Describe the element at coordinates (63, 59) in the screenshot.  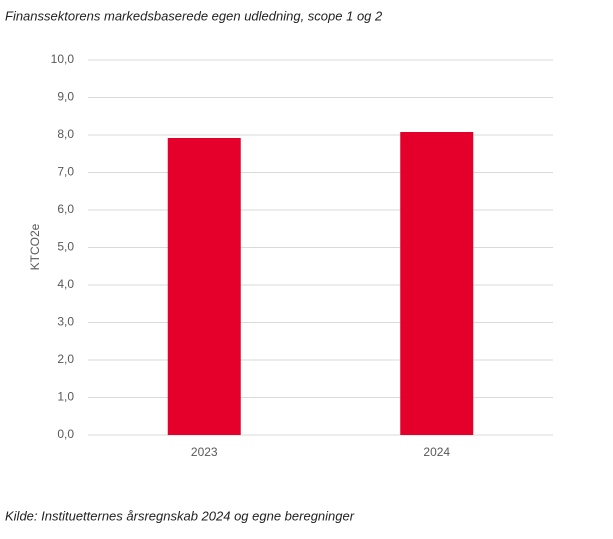
I see `y-tick-label: 10,0` at that location.